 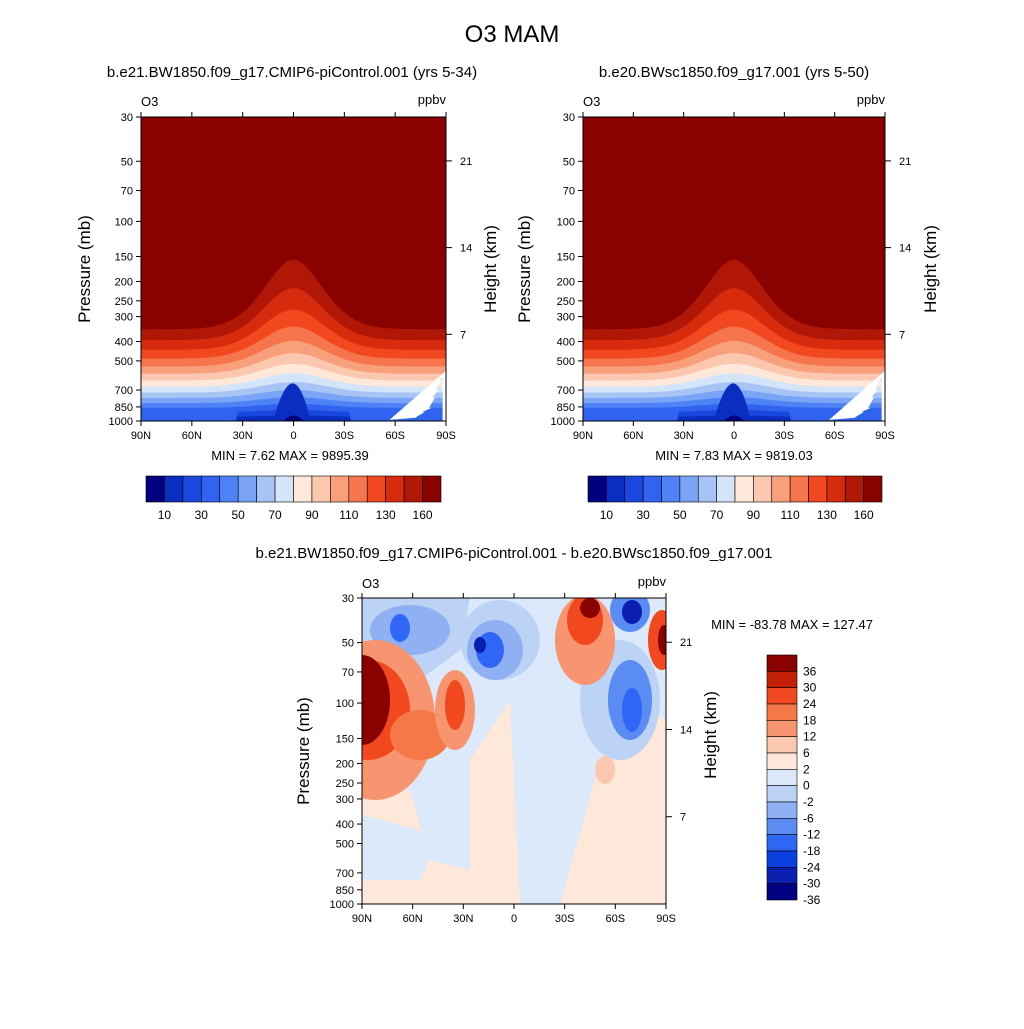 What do you see at coordinates (686, 643) in the screenshot?
I see `diff-ytick-right-label: 21` at bounding box center [686, 643].